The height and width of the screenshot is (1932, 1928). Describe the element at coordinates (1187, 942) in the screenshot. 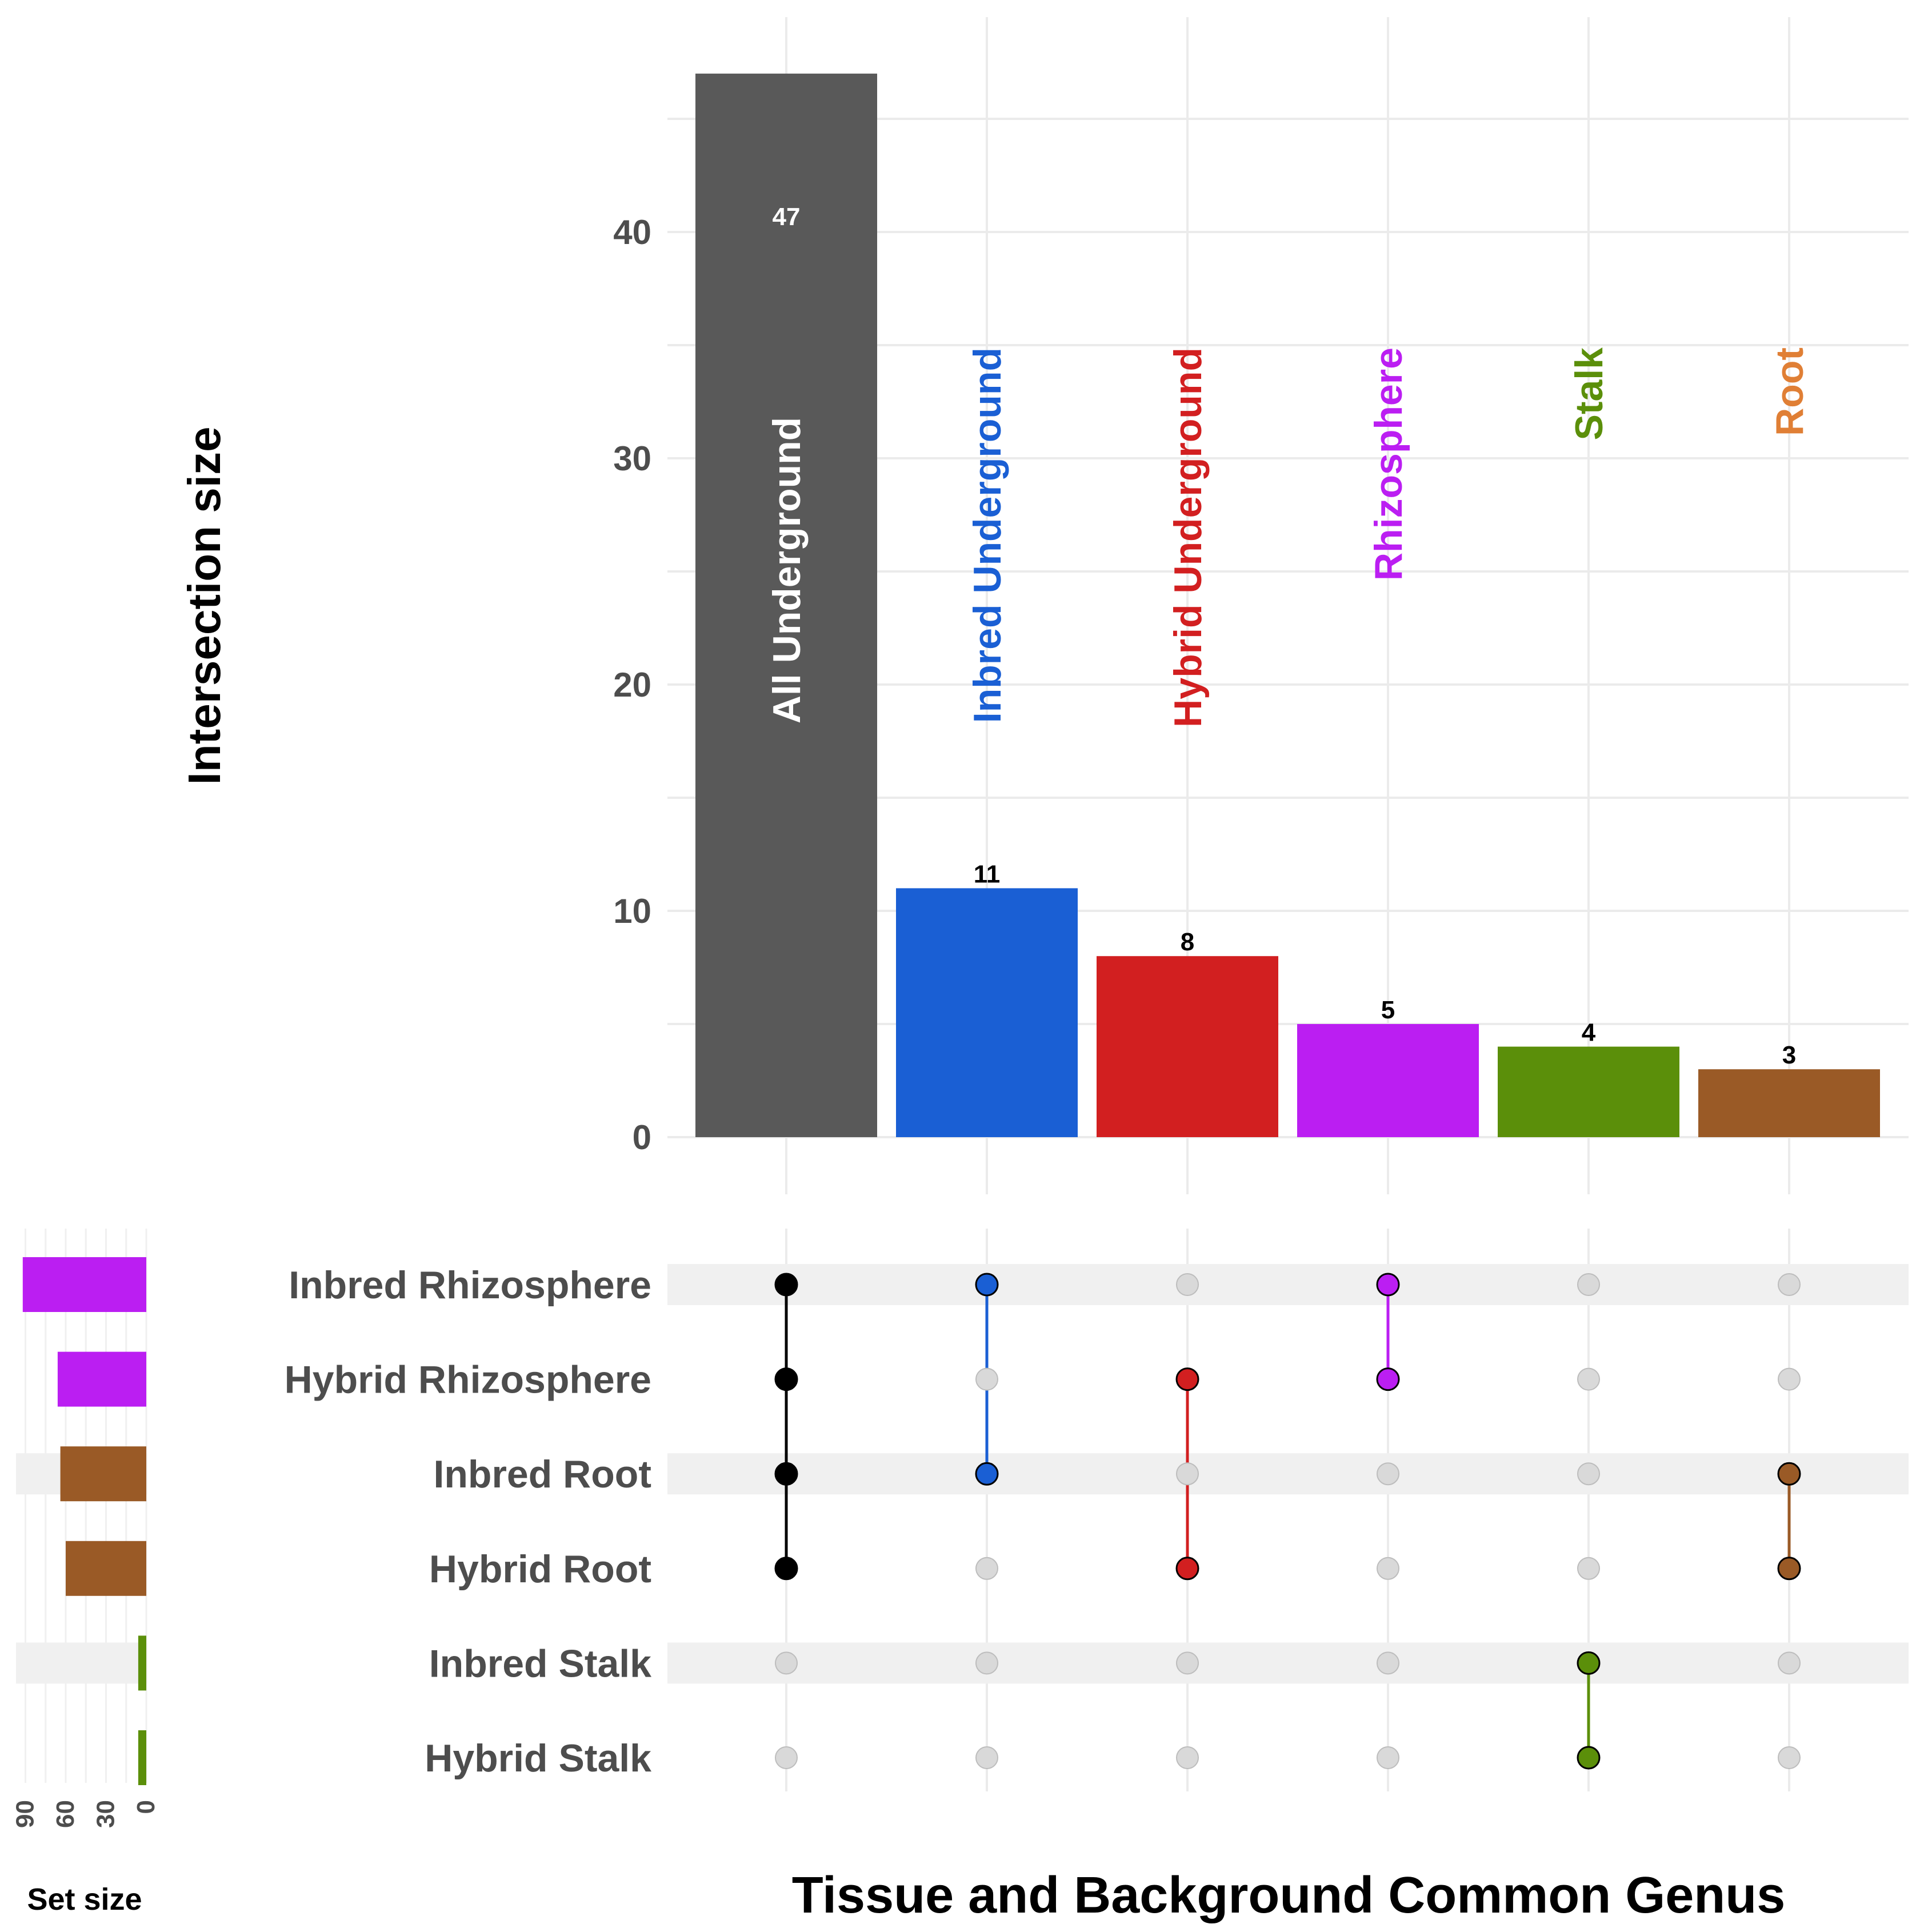

I see `value-label: 8` at that location.